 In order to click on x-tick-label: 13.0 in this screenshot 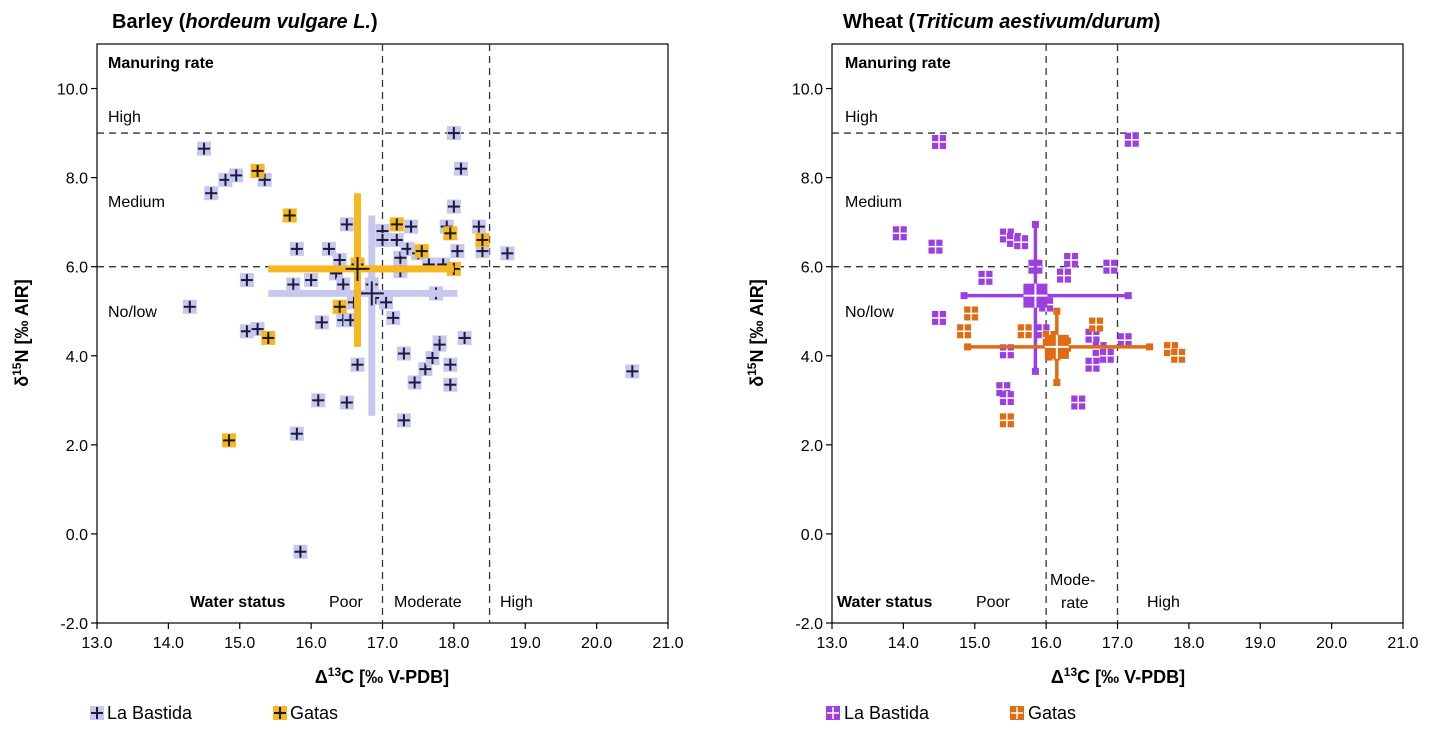, I will do `click(831, 643)`.